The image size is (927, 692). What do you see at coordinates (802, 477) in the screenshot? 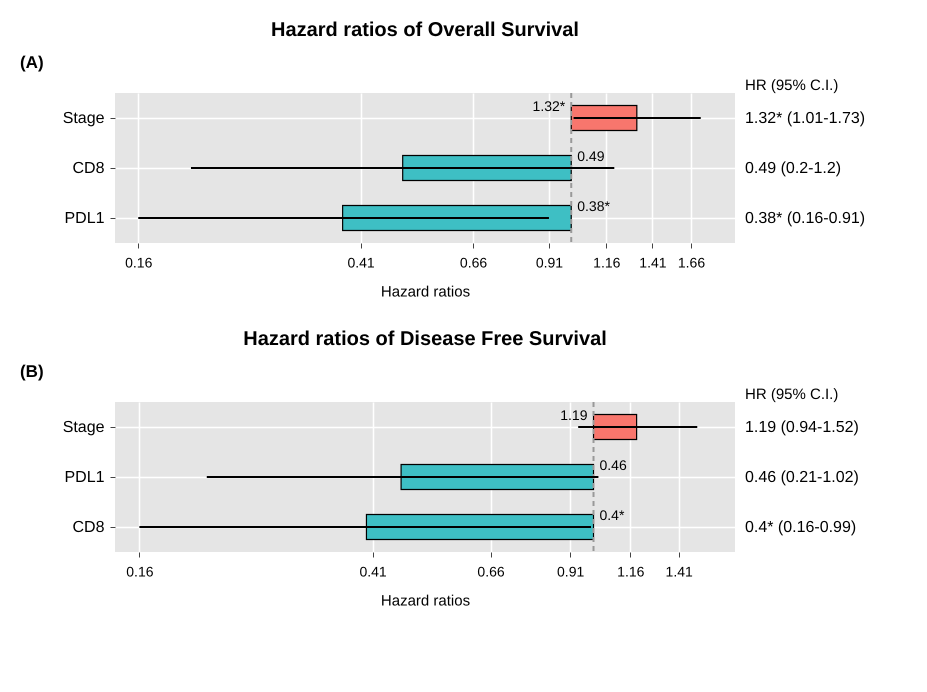
I see `text: 0.46 (0.21-1.02)` at bounding box center [802, 477].